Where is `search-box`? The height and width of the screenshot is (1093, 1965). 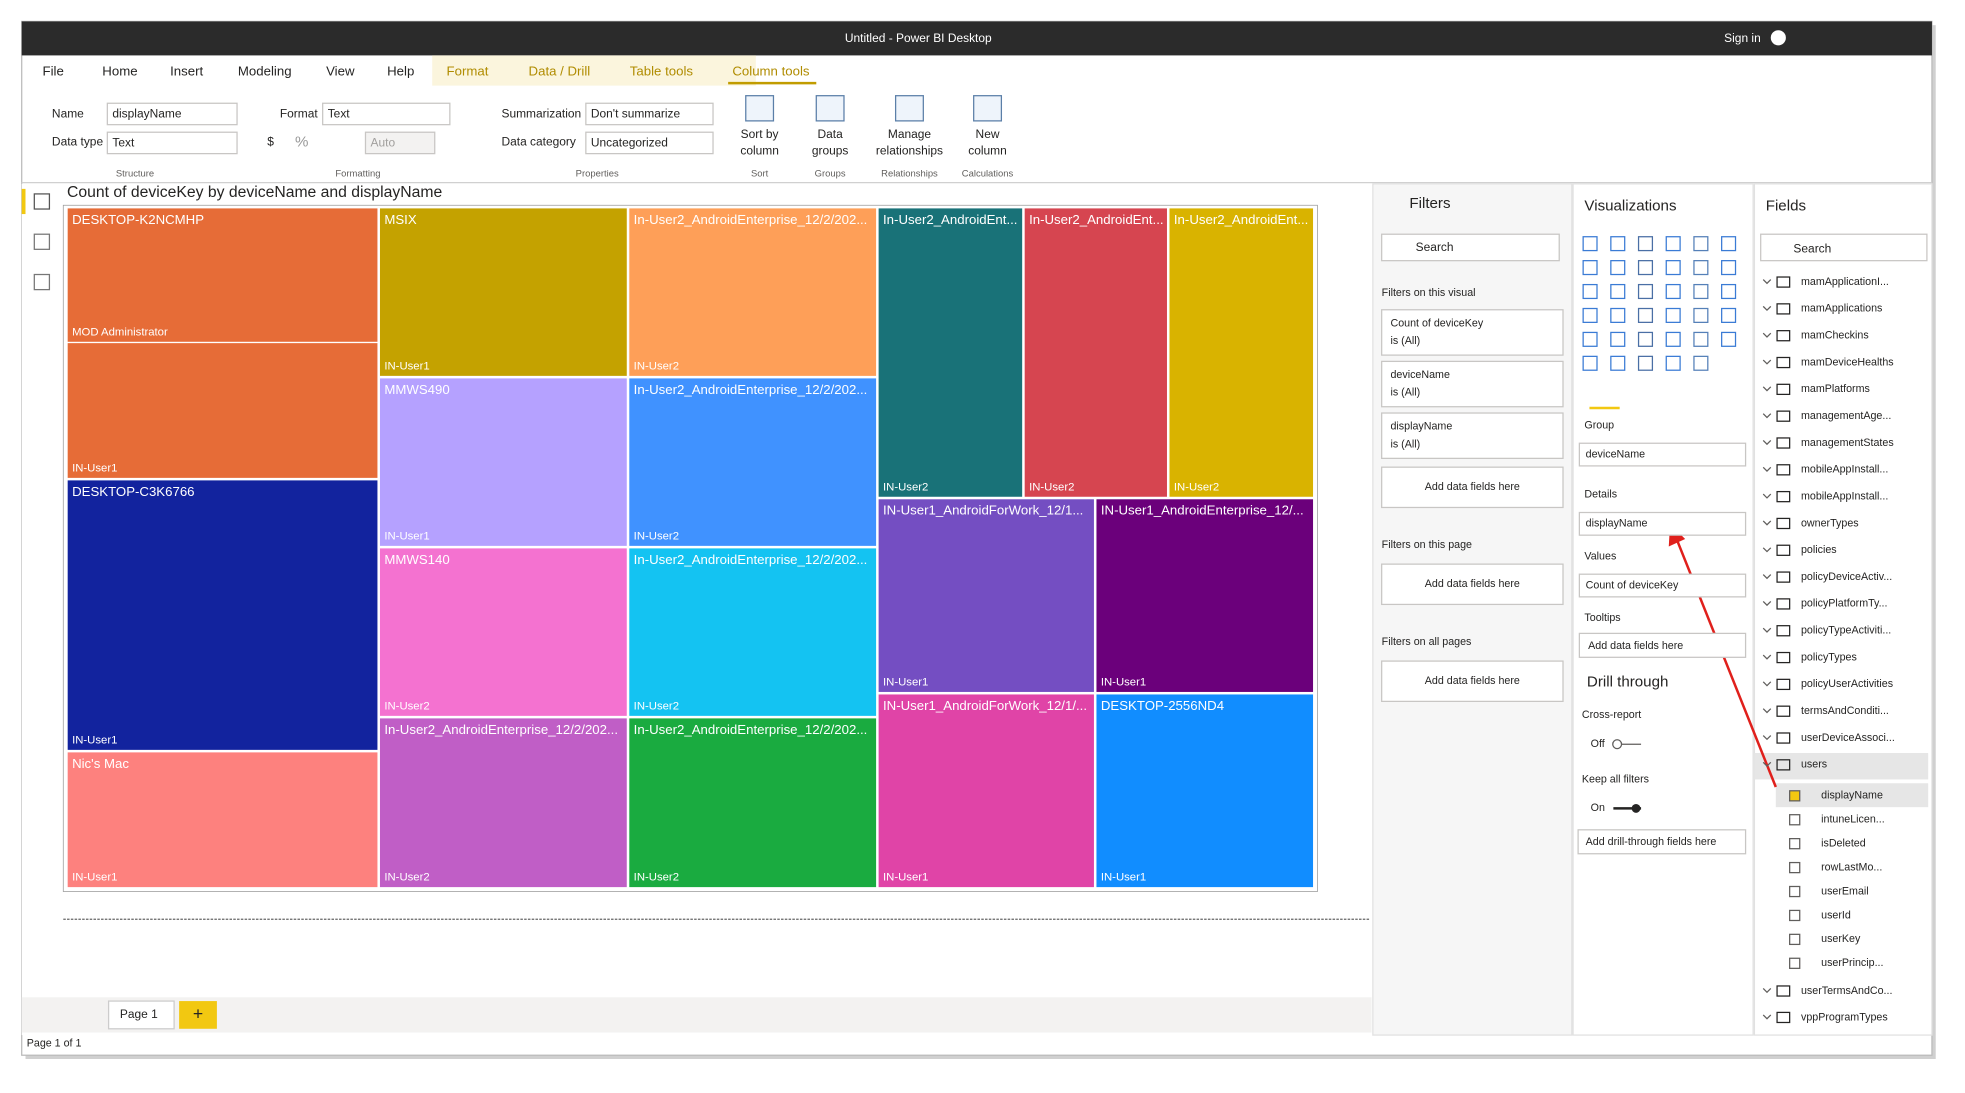 search-box is located at coordinates (1844, 247).